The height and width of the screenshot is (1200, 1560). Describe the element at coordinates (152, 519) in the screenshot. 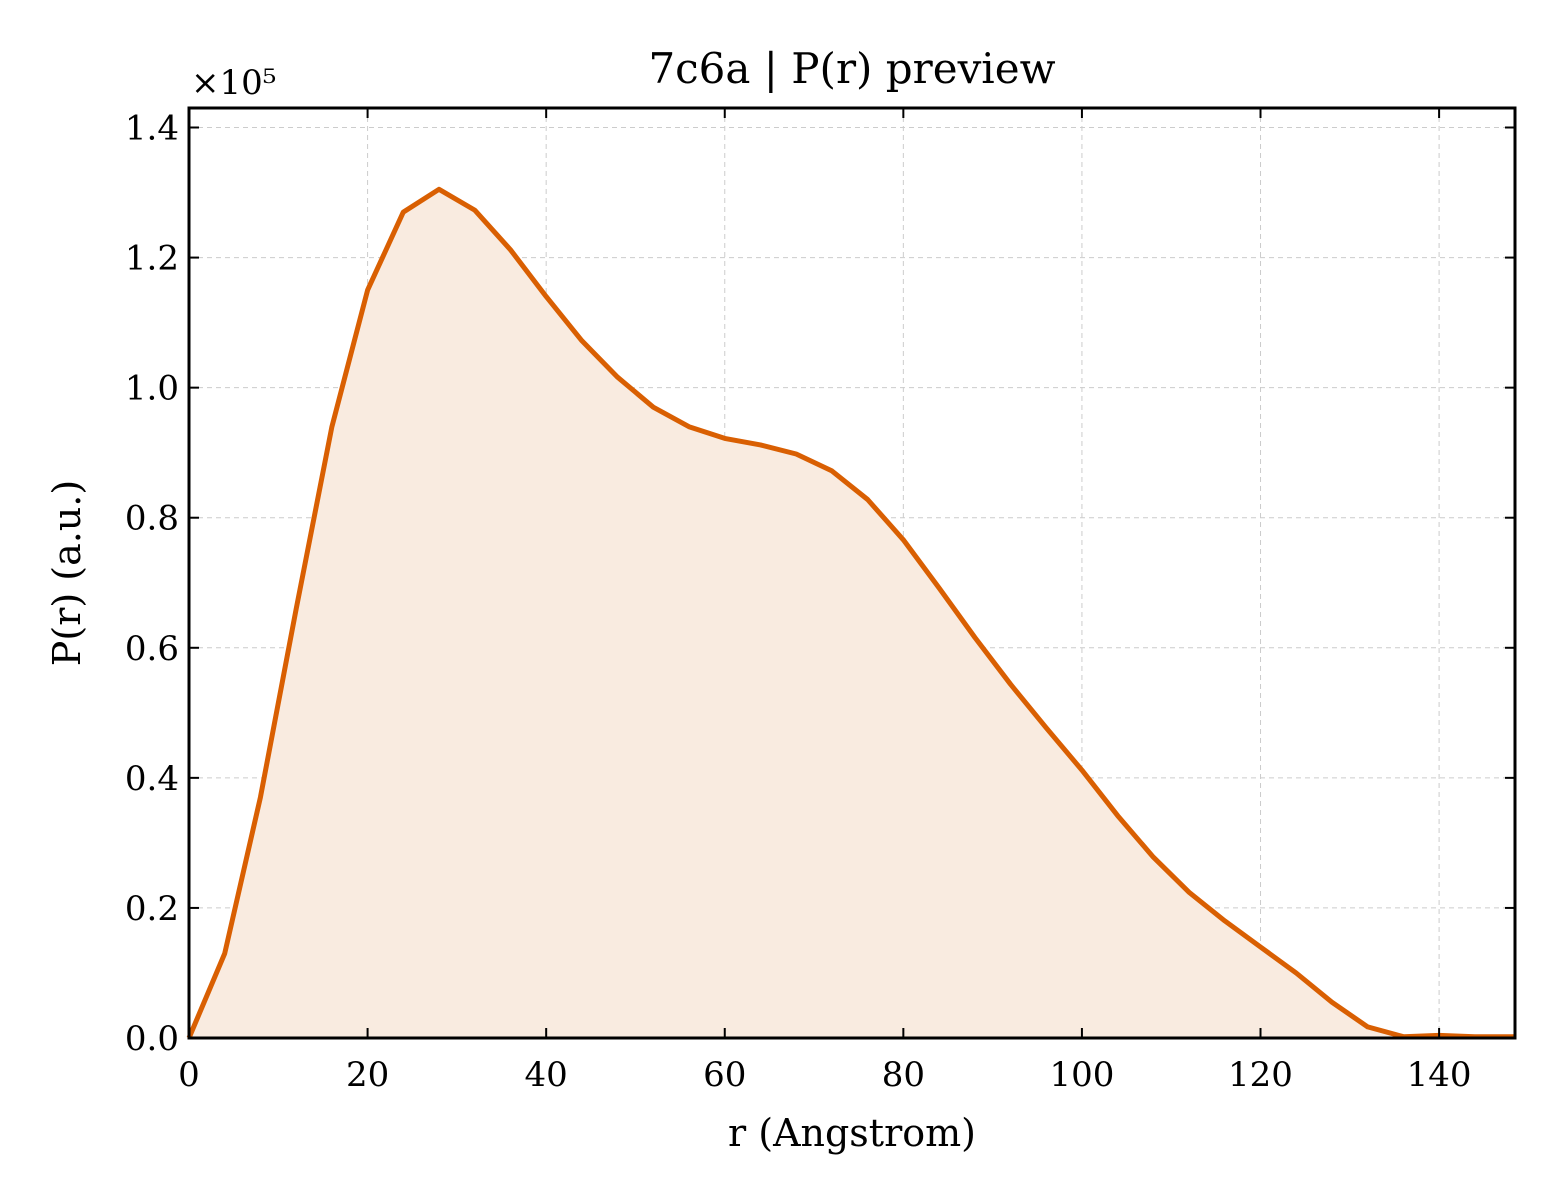

I see `y-tick-label: 0.8` at that location.